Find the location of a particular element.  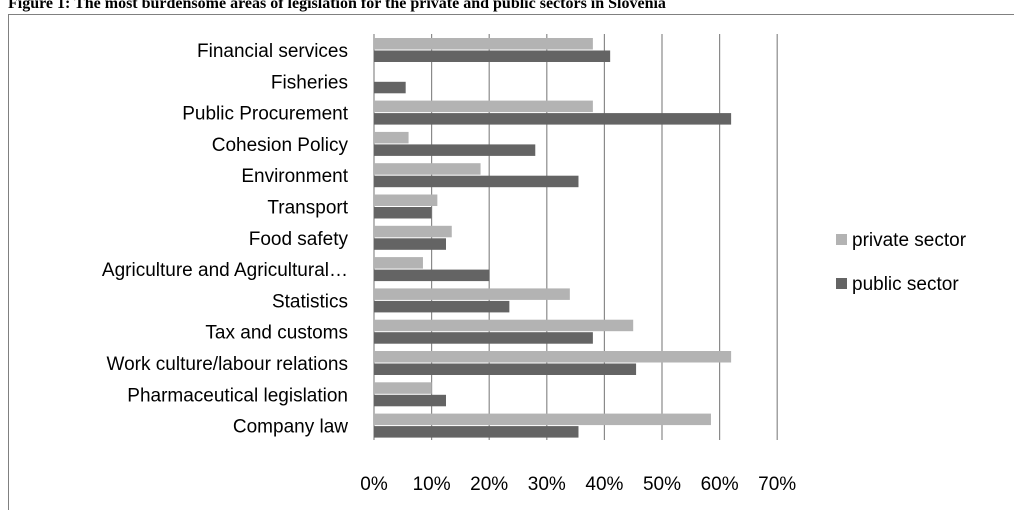

legend-label: private sector is located at coordinates (909, 240).